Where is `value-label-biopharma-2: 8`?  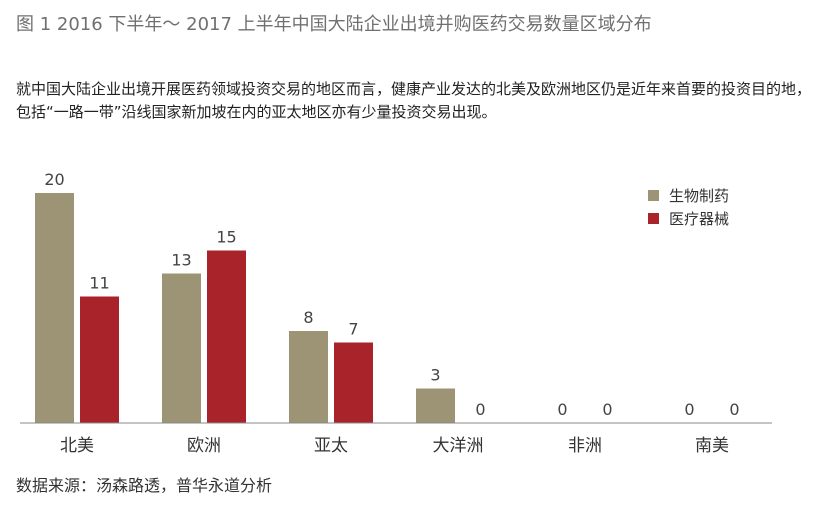
value-label-biopharma-2: 8 is located at coordinates (308, 317).